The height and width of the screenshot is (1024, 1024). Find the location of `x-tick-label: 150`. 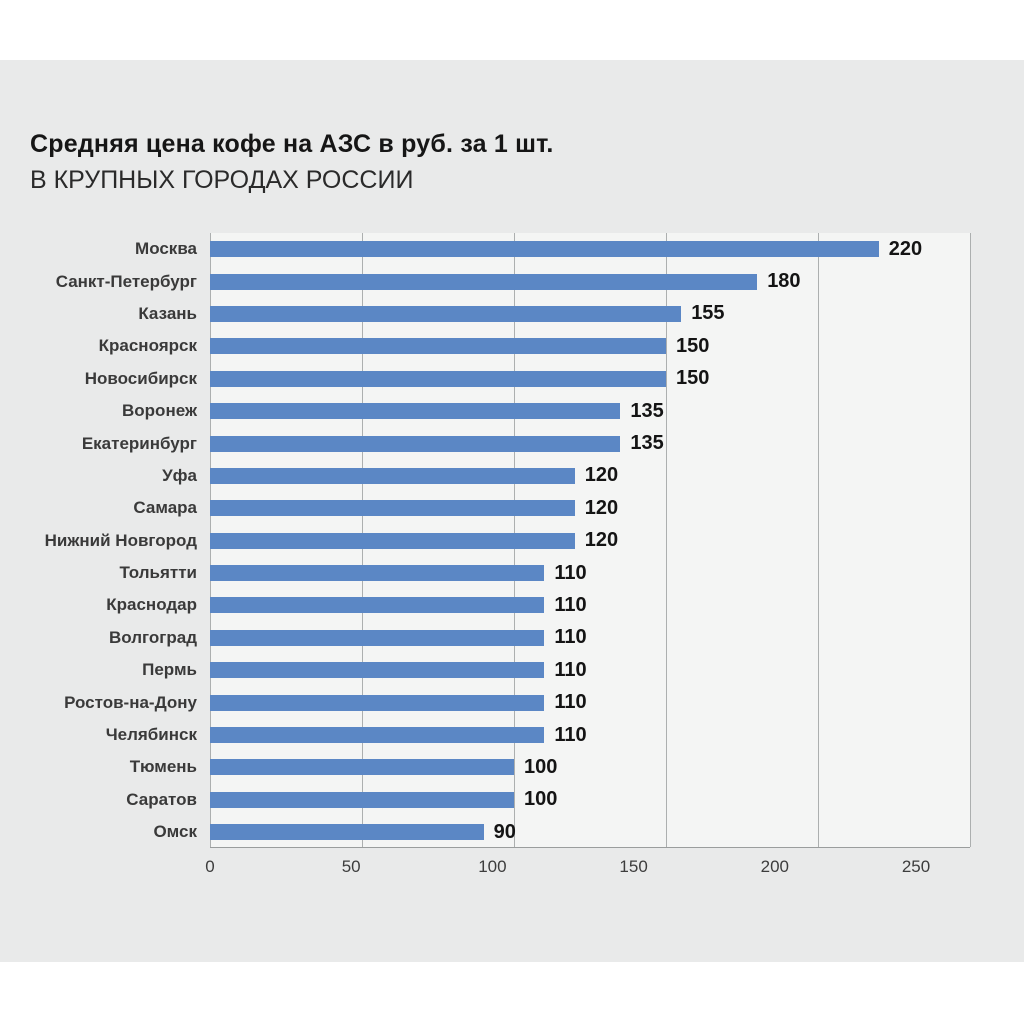

x-tick-label: 150 is located at coordinates (633, 867).